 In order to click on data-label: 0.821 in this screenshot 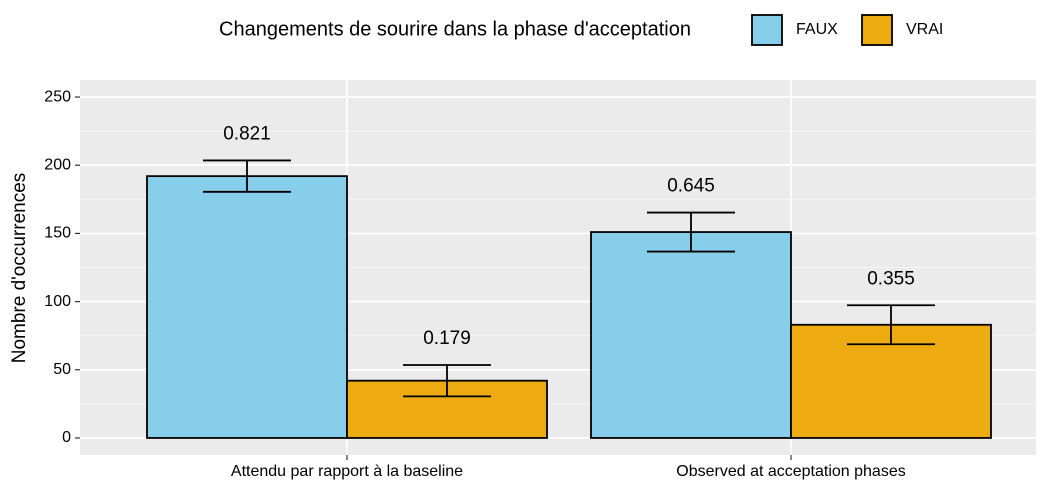, I will do `click(247, 133)`.